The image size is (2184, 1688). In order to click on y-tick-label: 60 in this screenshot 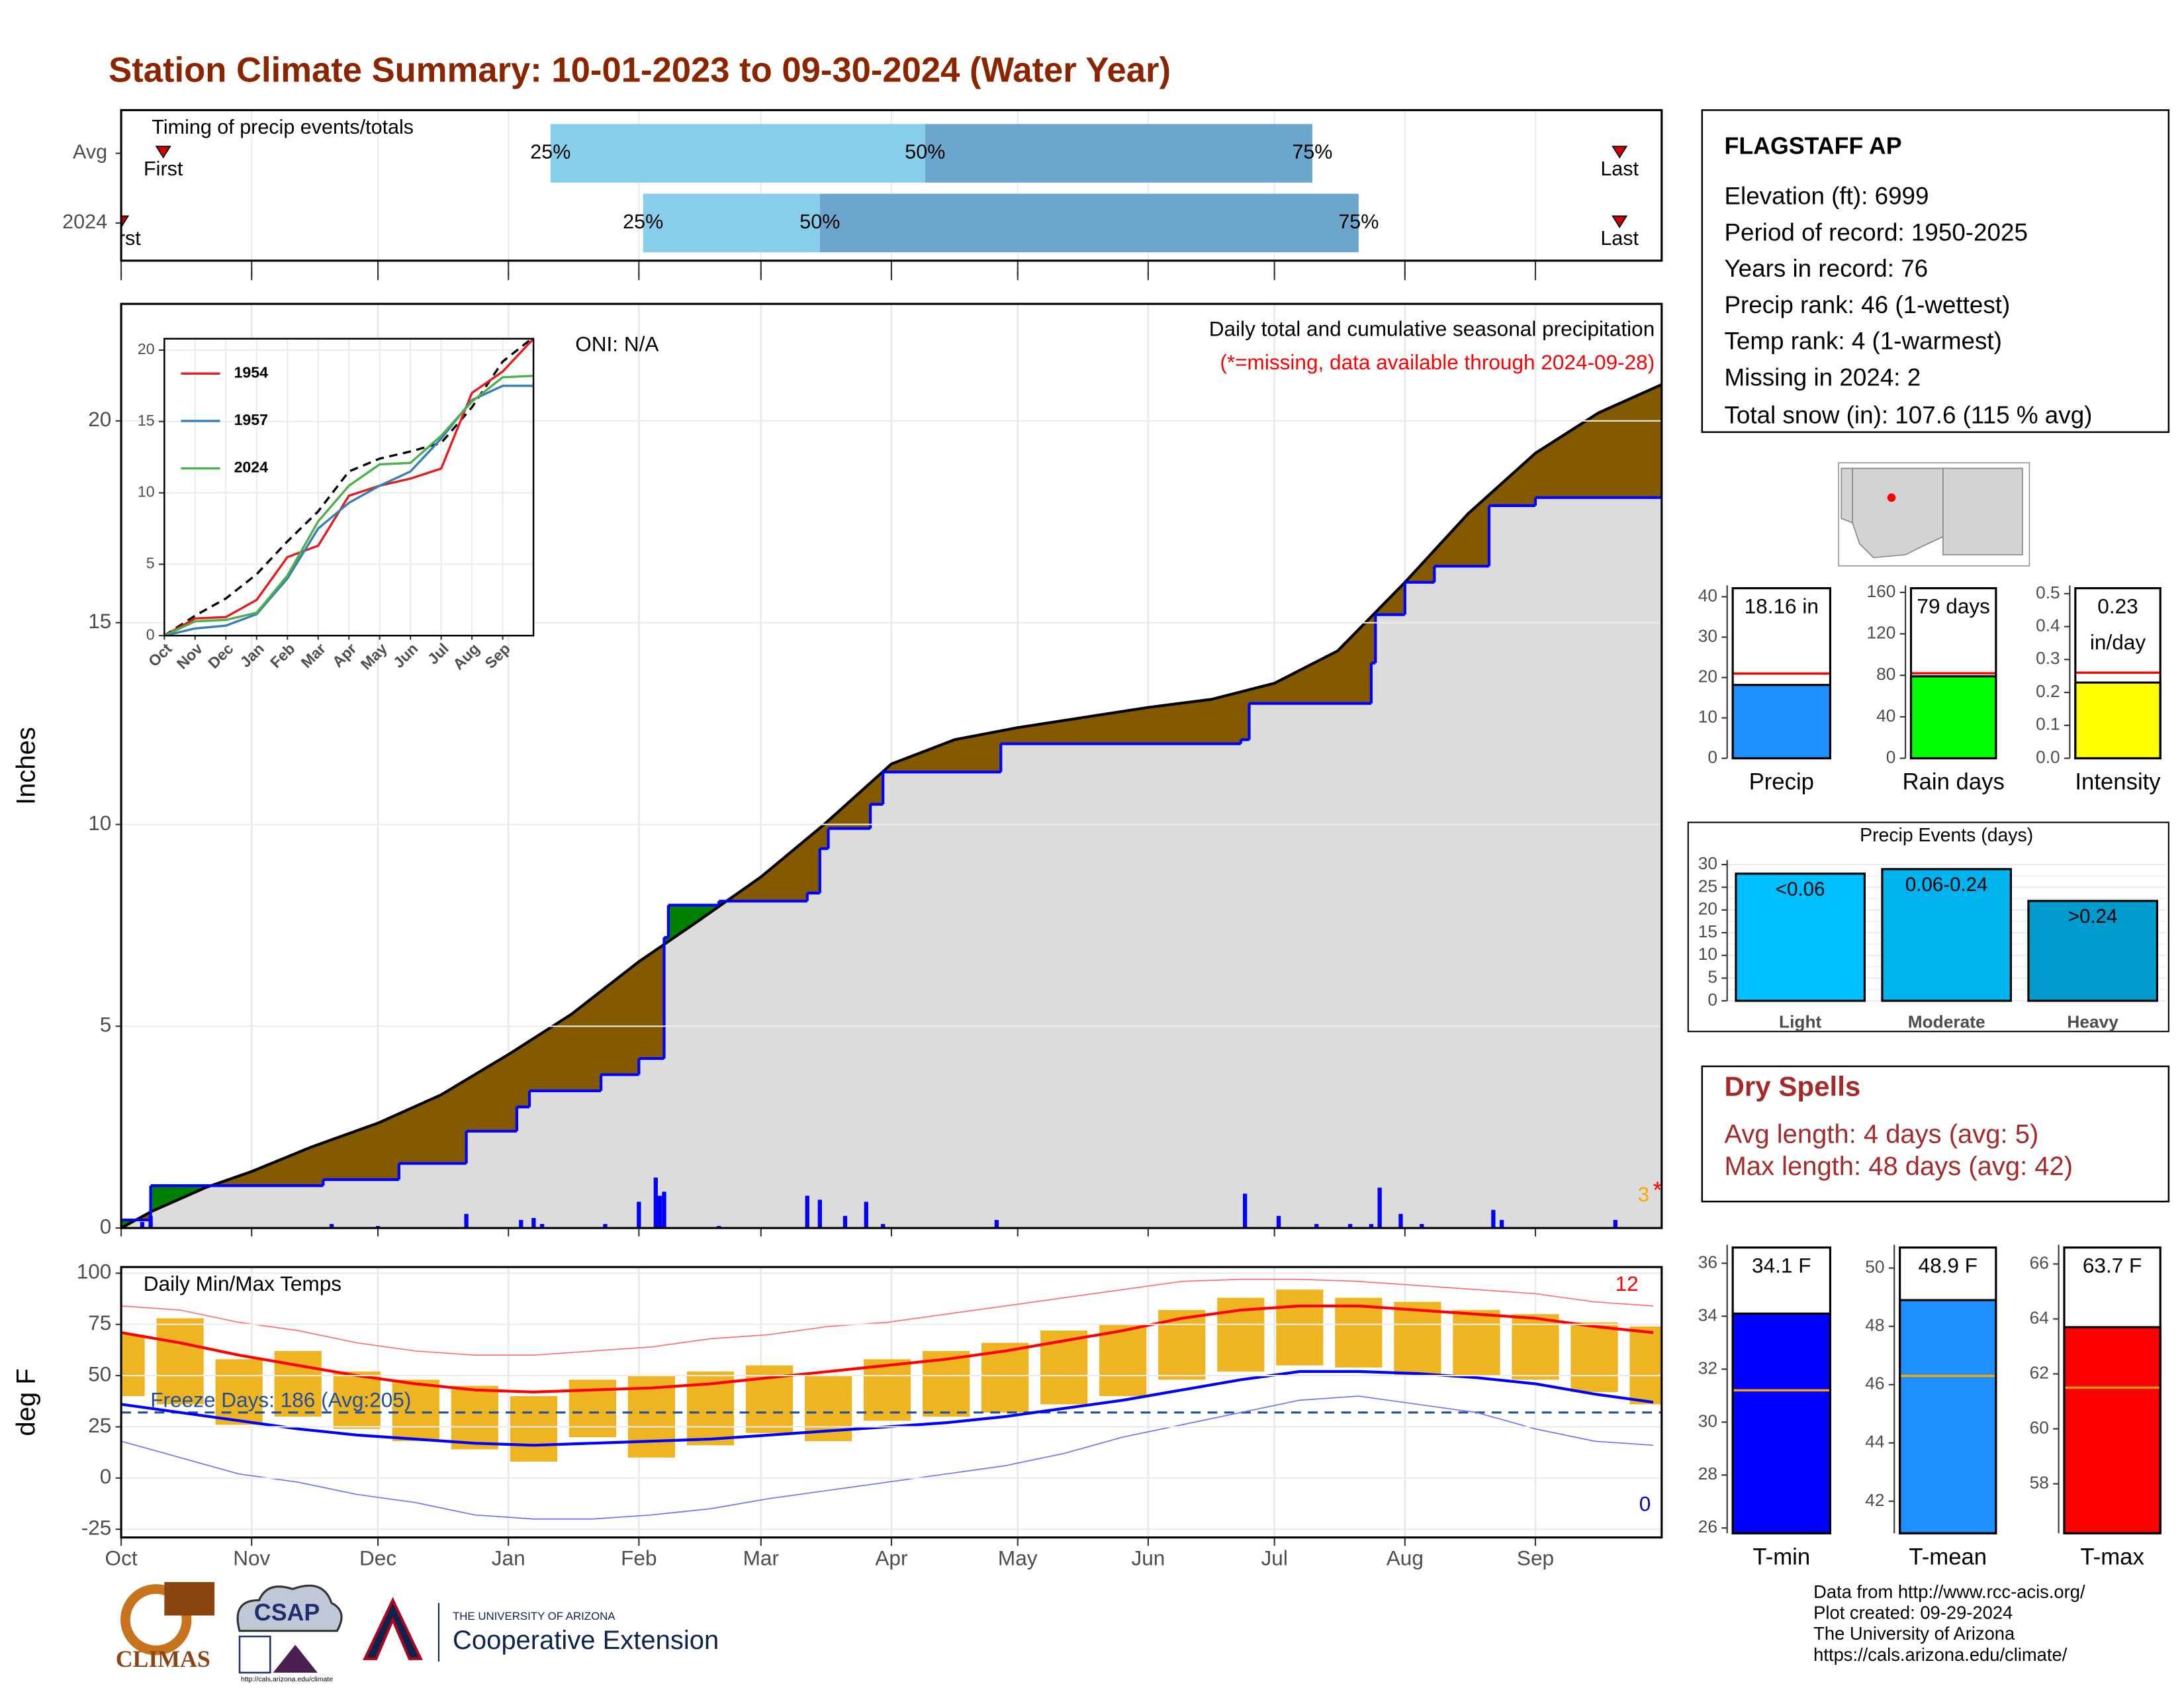, I will do `click(2039, 1427)`.